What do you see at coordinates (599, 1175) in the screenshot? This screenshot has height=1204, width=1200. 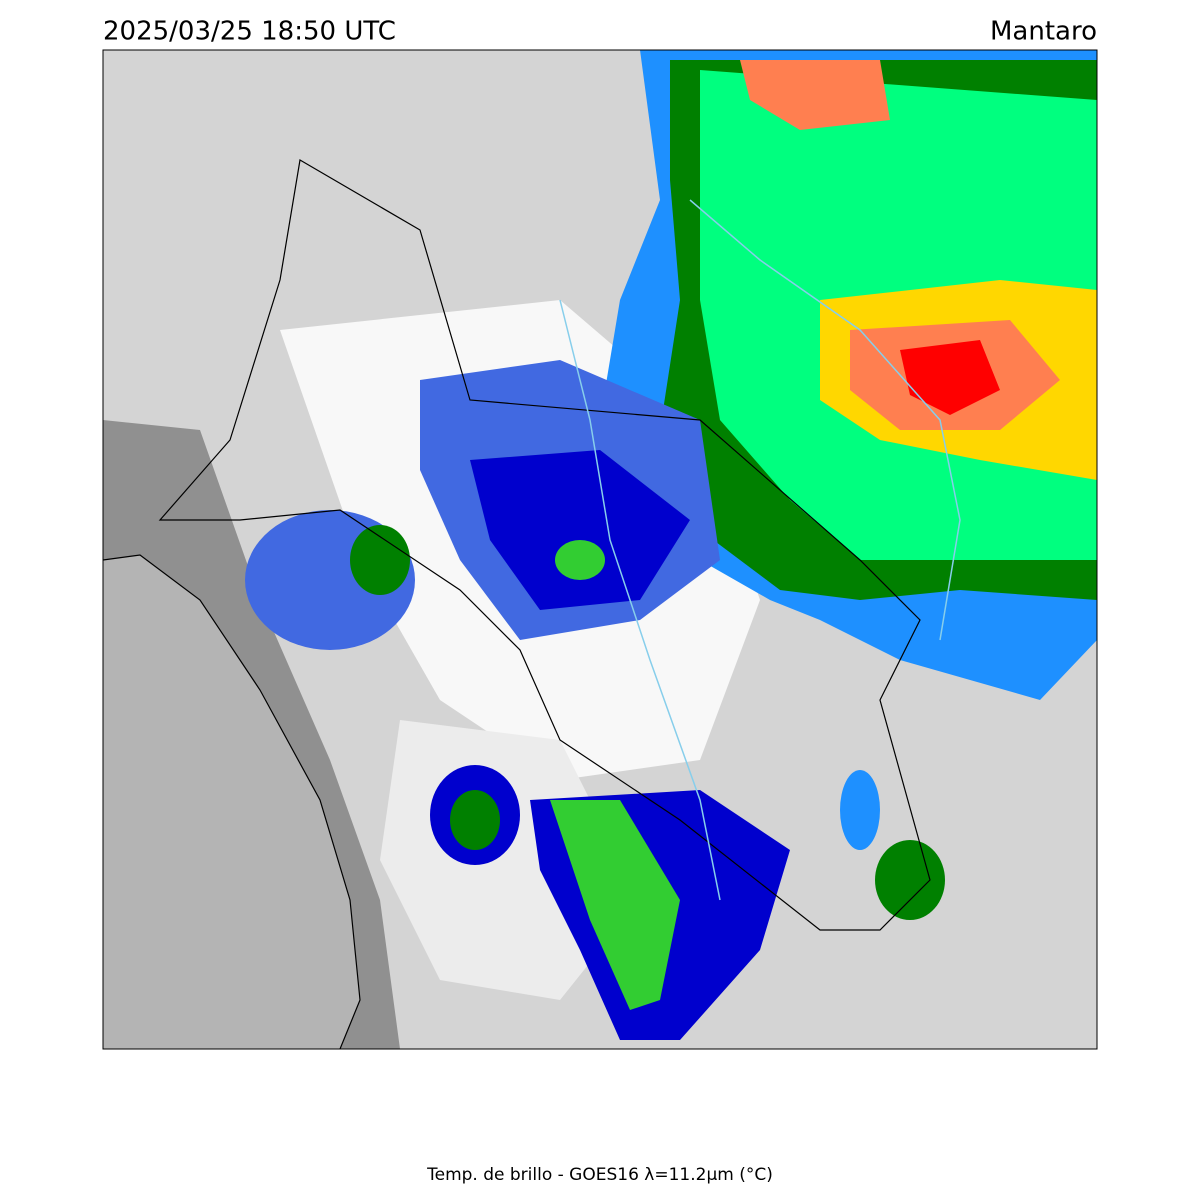 I see `colorbar-label: Temp. de brillo - GOES16 λ=11.2μm (°C)` at bounding box center [599, 1175].